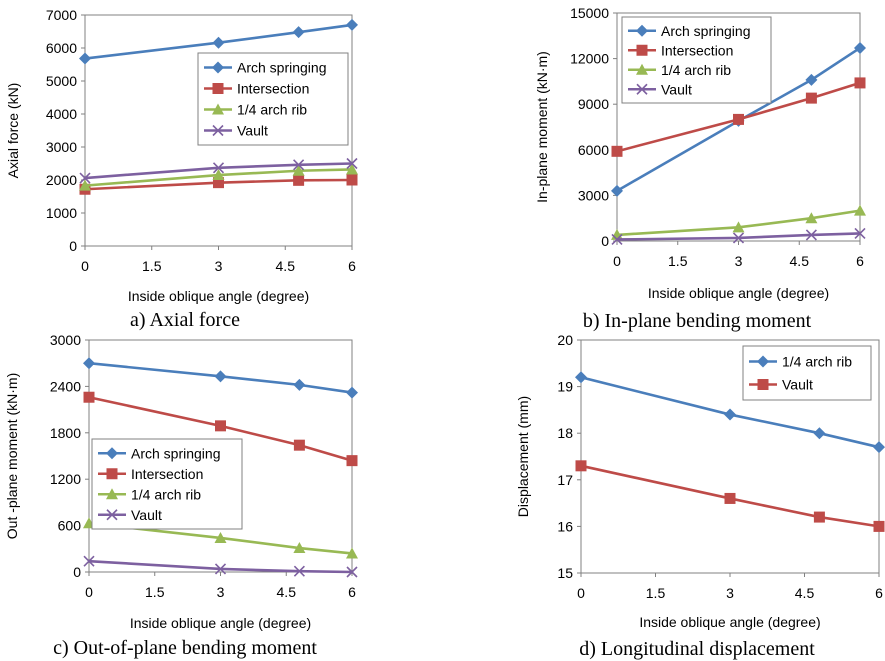 The height and width of the screenshot is (661, 885). Describe the element at coordinates (65, 433) in the screenshot. I see `y-tick-label: 1800` at that location.